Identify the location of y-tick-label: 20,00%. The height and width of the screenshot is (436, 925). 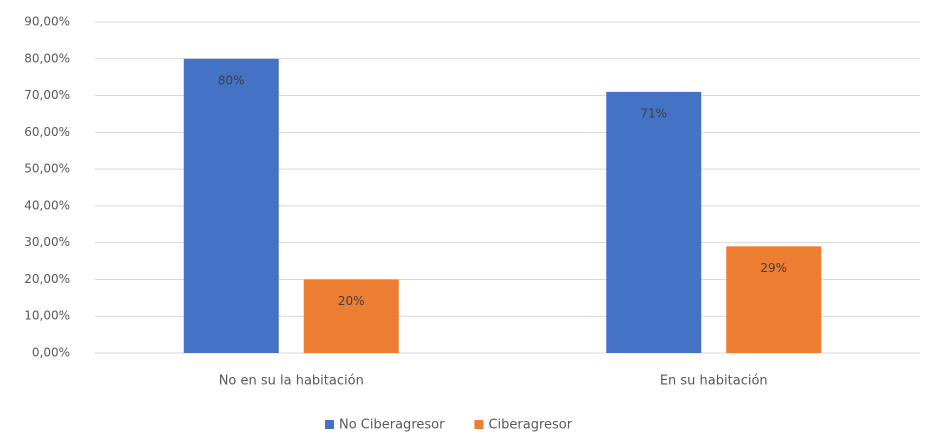
(47, 279).